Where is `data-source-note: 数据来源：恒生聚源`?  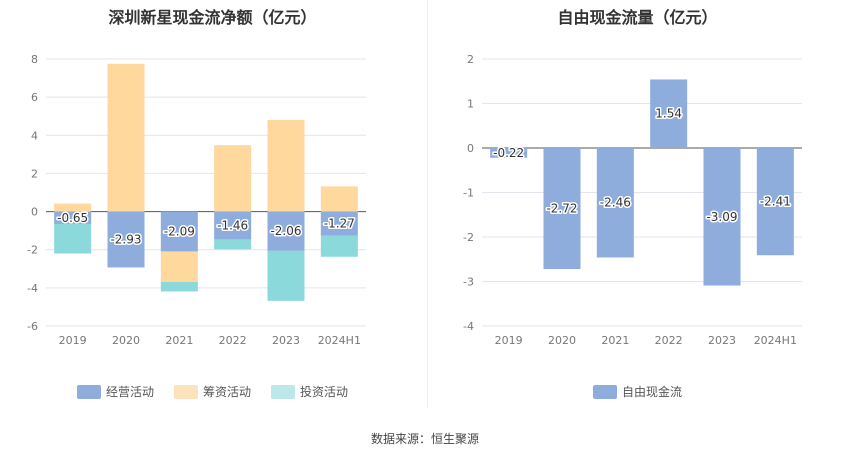 data-source-note: 数据来源：恒生聚源 is located at coordinates (424, 439).